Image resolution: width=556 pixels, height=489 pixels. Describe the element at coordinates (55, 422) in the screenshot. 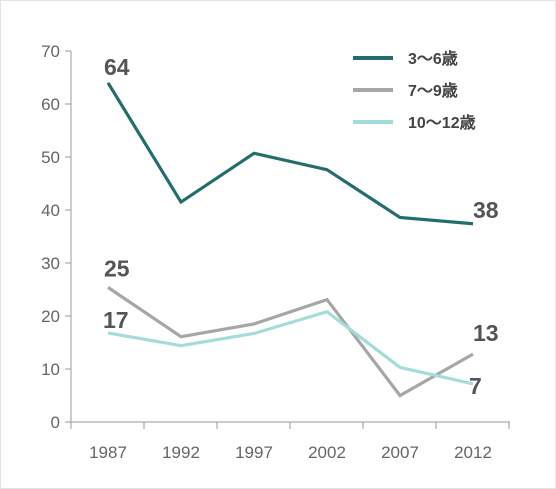

I see `y-tick-label: 0` at that location.